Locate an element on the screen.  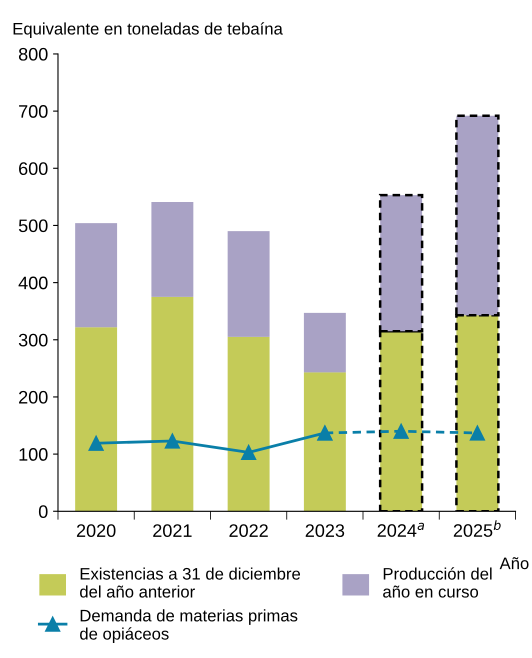
y-tick-label: 800 is located at coordinates (33, 54).